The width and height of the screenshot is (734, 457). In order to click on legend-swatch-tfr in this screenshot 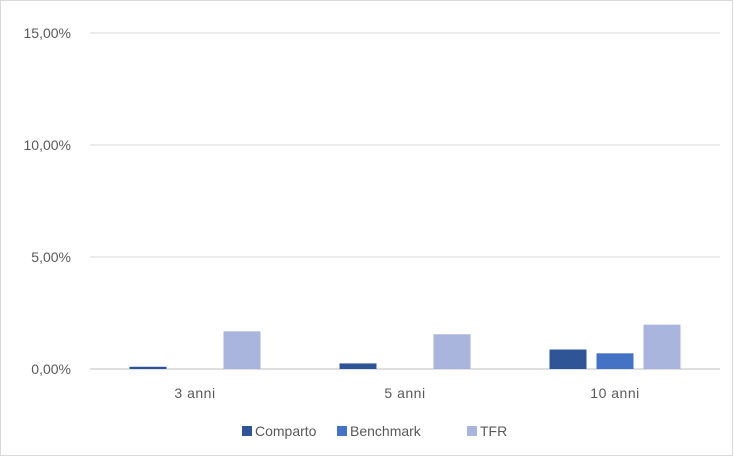, I will do `click(472, 431)`.